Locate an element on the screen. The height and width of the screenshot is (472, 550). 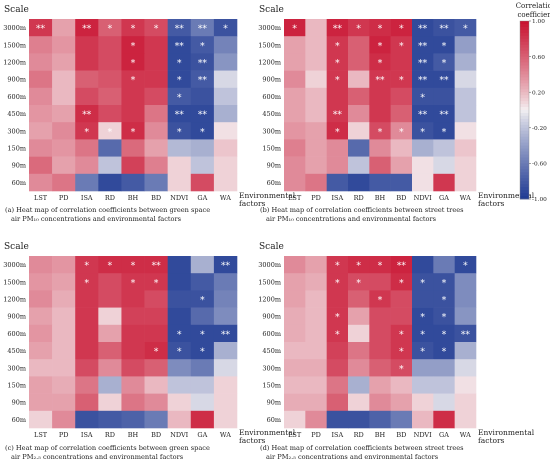
row-label: 1500m is located at coordinates (269, 45).